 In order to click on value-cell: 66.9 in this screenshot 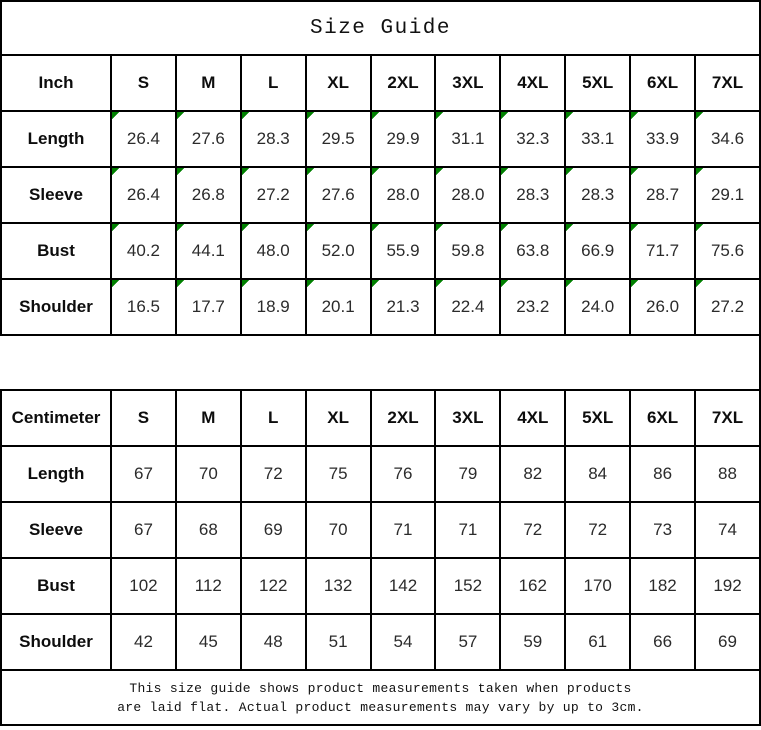, I will do `click(598, 251)`.